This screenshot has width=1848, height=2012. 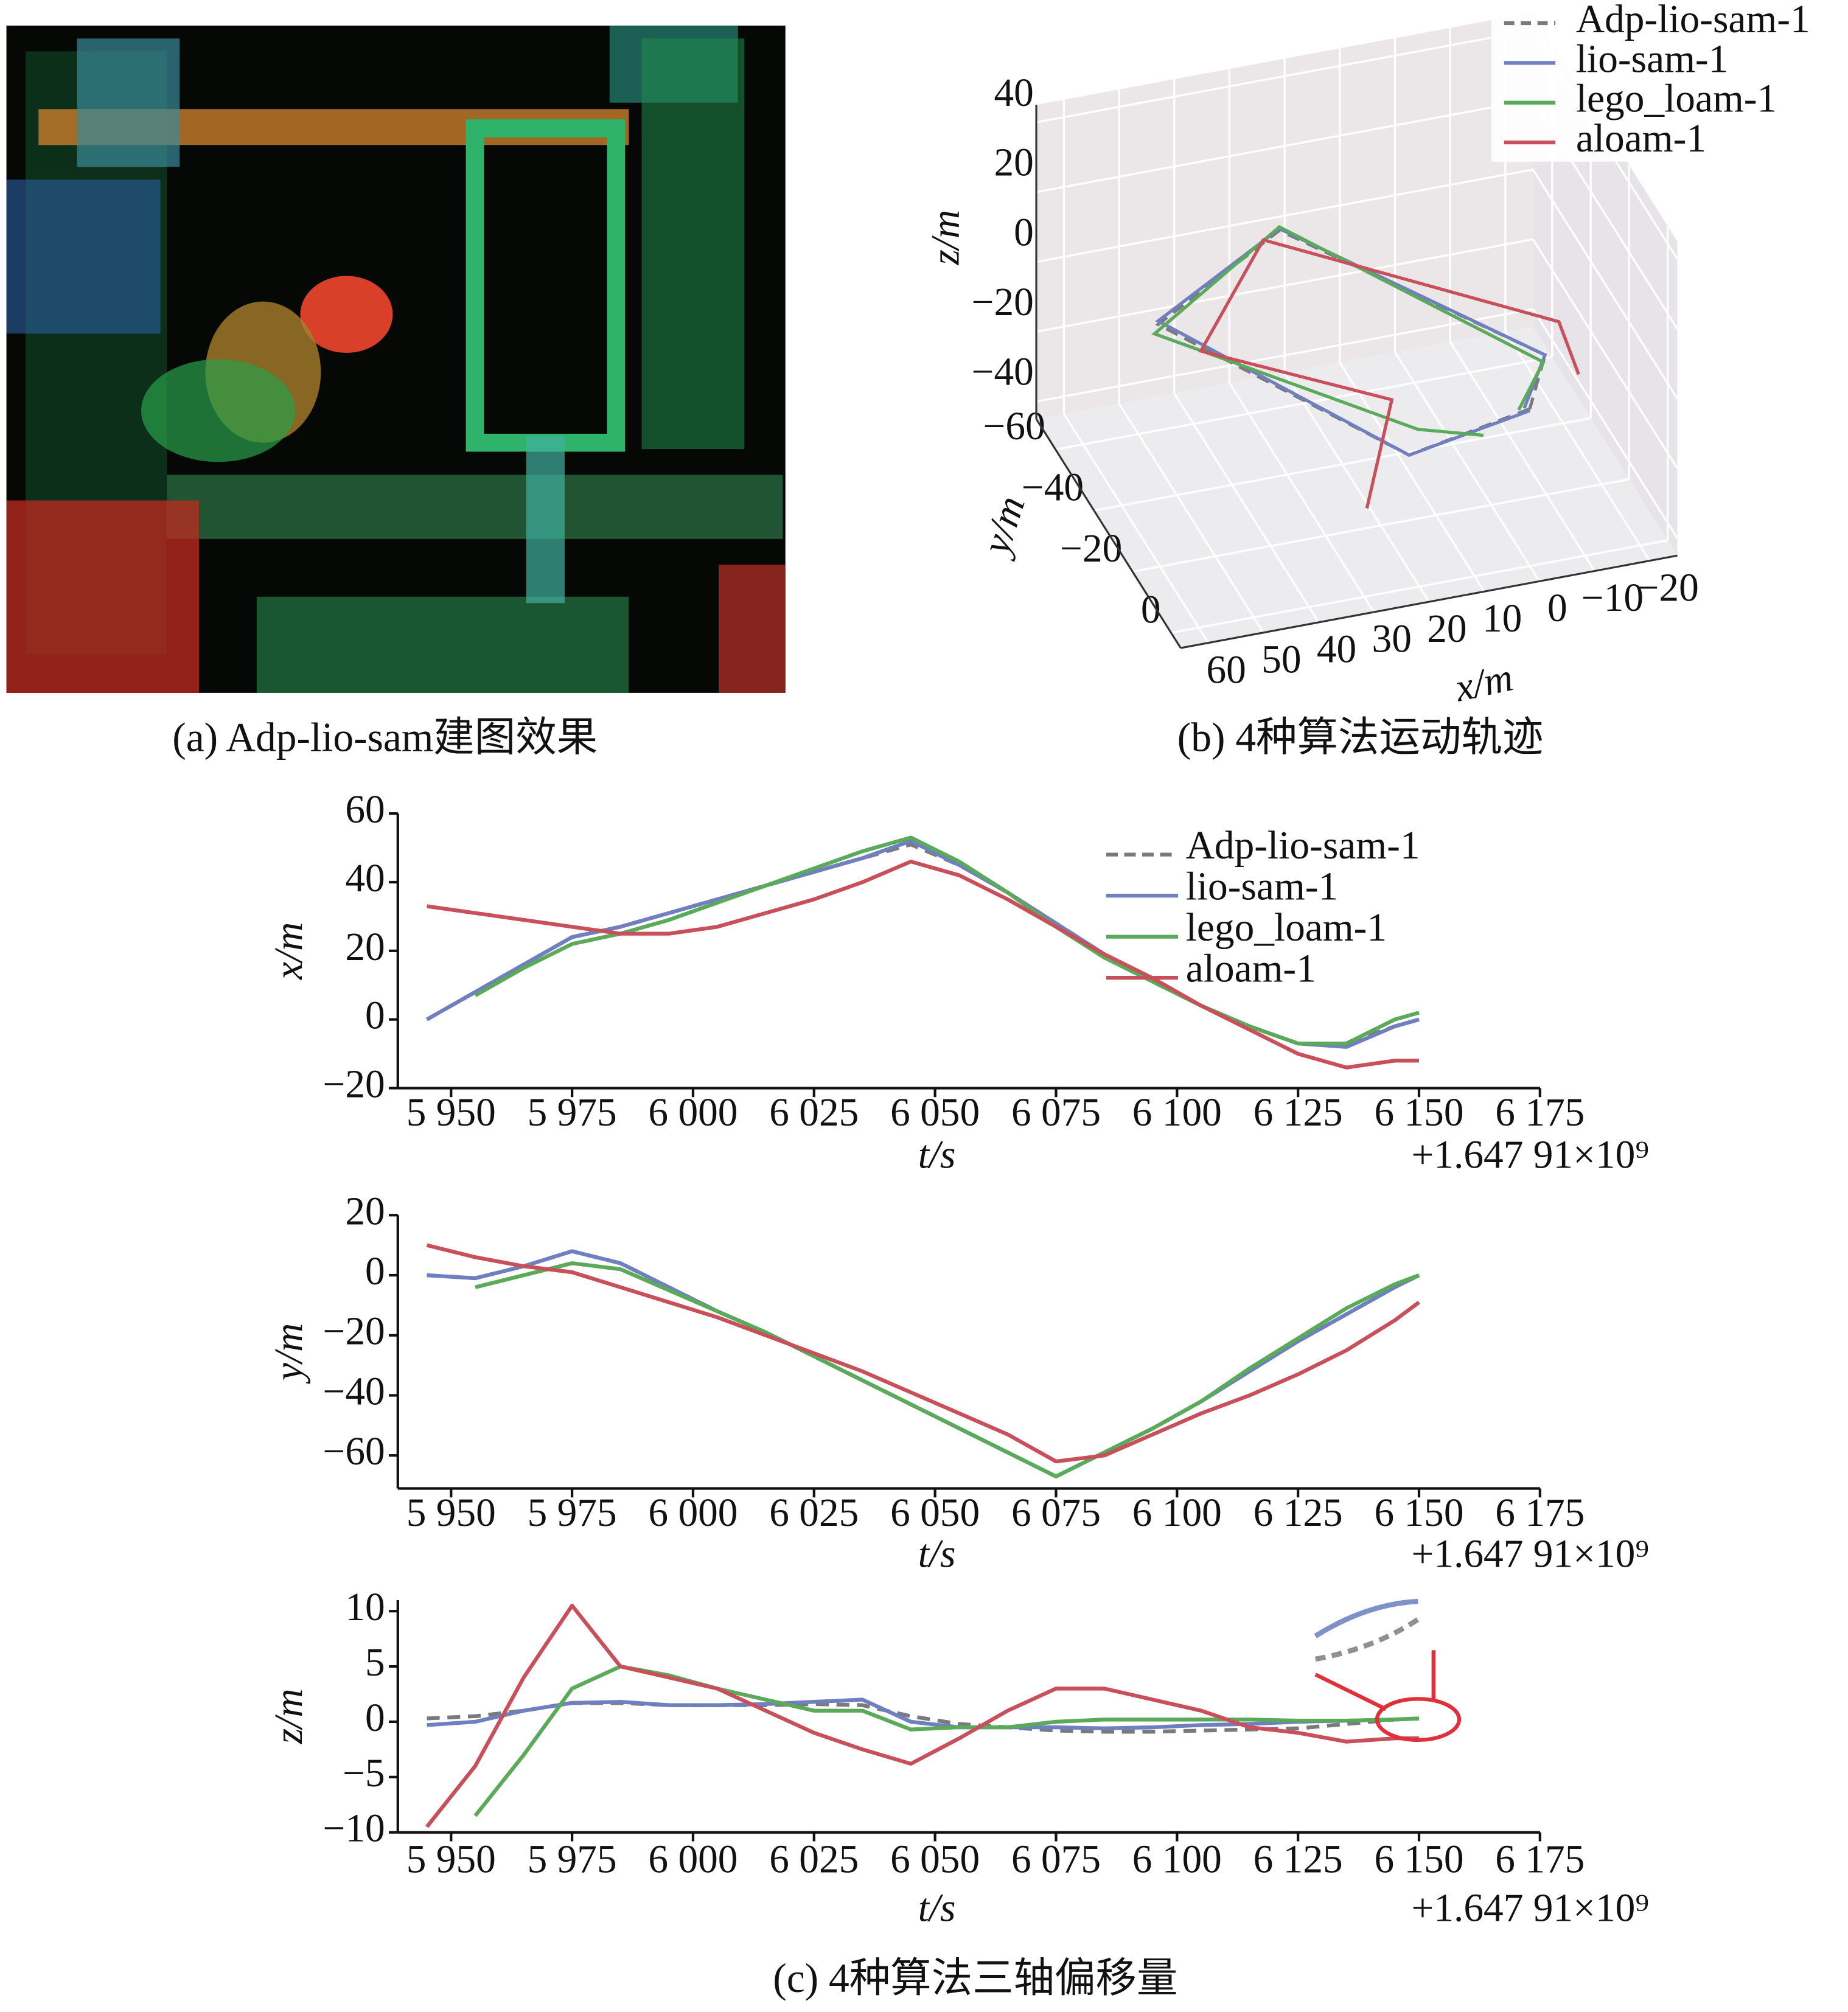 What do you see at coordinates (692, 1113) in the screenshot?
I see `x-tick-label: 6 000` at bounding box center [692, 1113].